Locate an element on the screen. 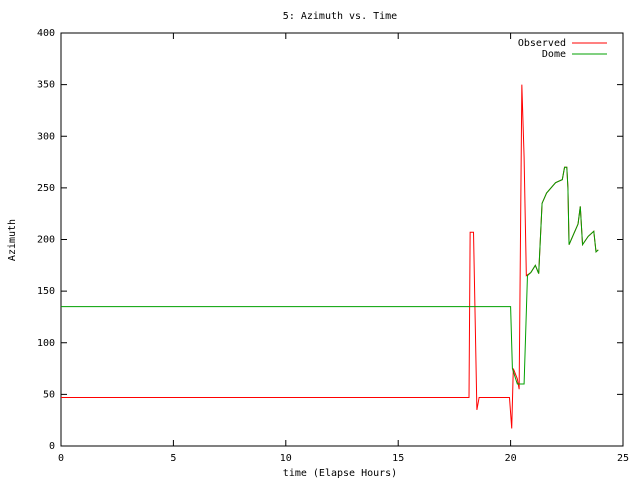  x-tick-label: 20 is located at coordinates (511, 458).